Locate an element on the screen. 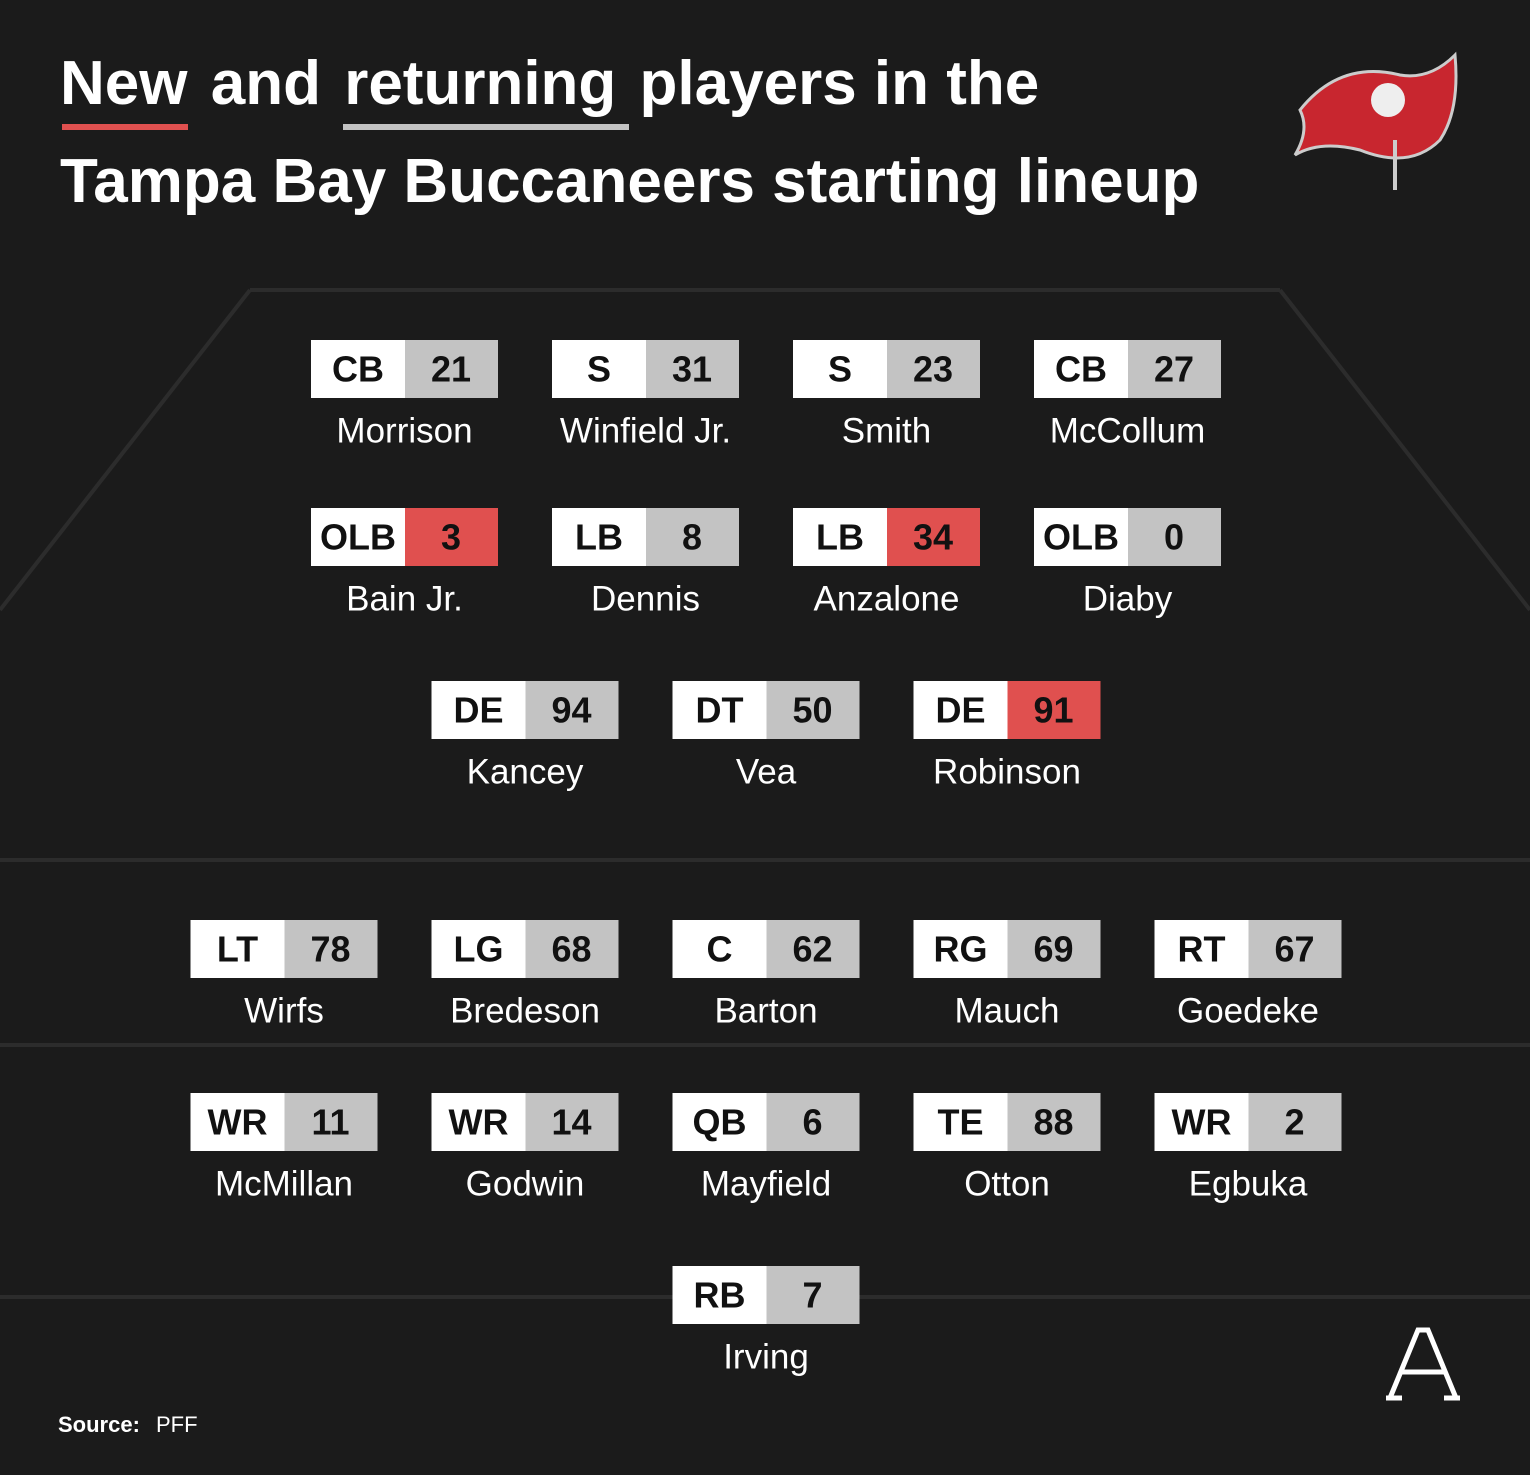 The image size is (1530, 1475). player-name: Bain Jr. is located at coordinates (404, 599).